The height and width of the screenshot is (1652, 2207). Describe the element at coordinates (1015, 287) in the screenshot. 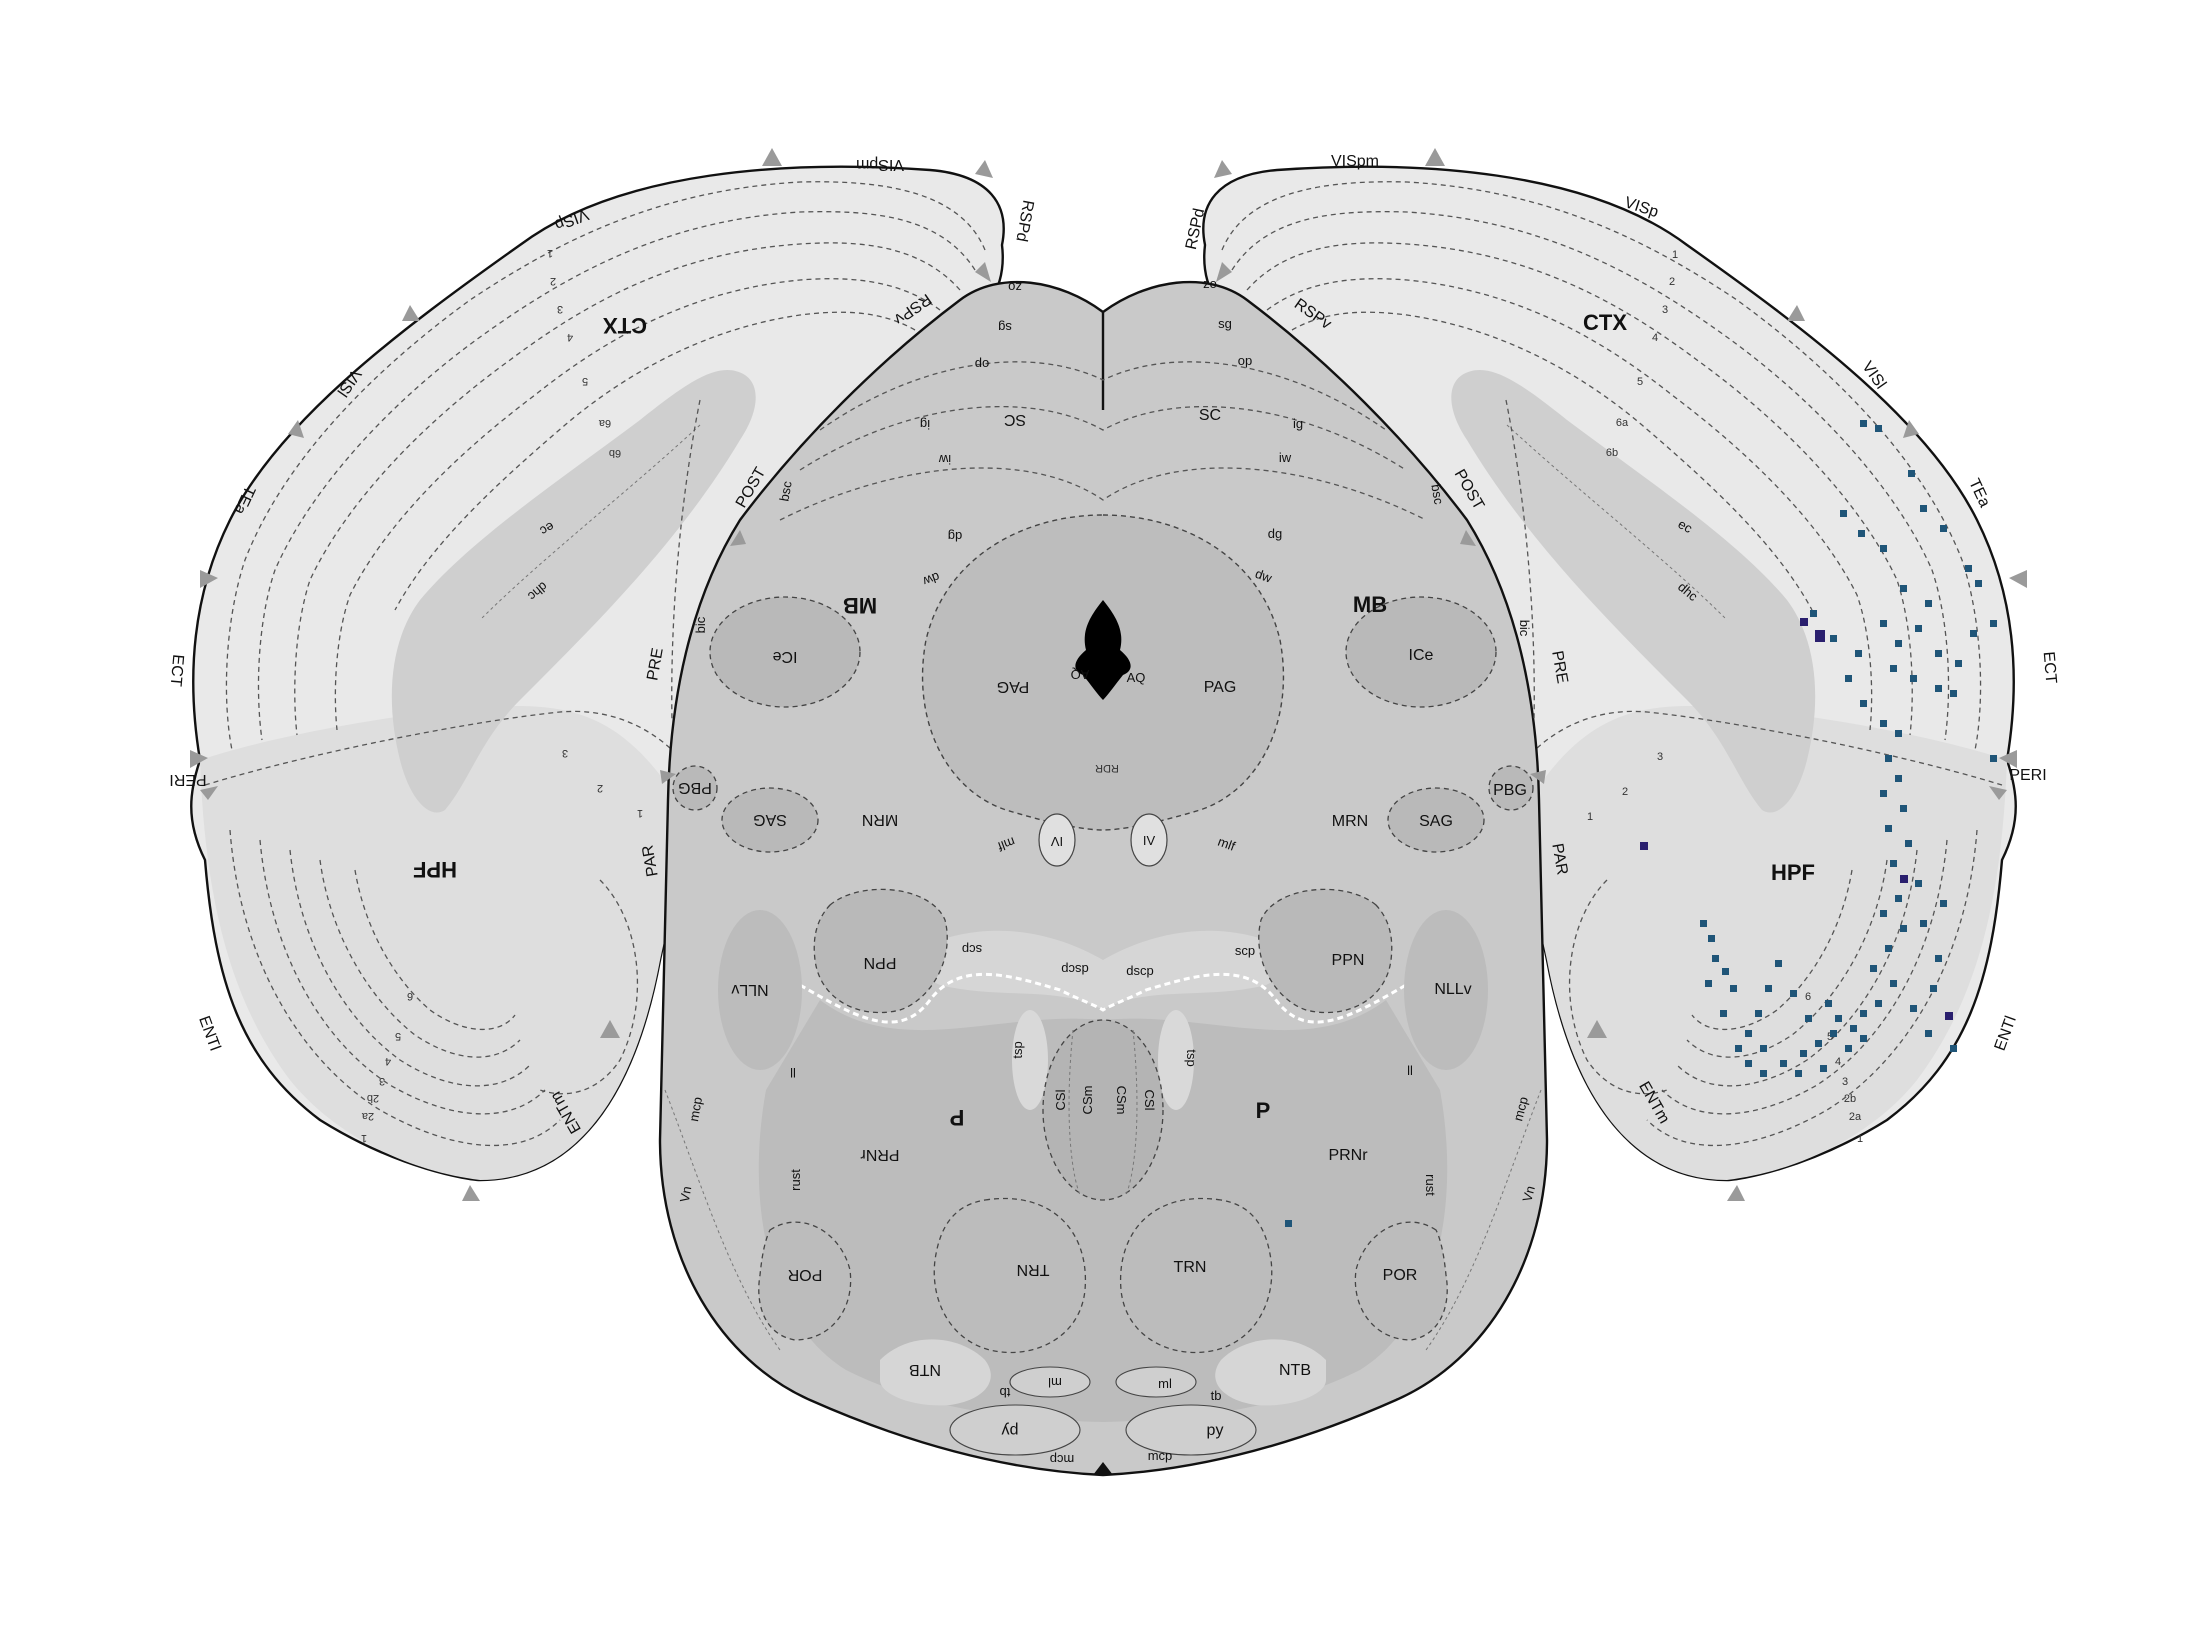

I see `label-left-zo: zo` at that location.